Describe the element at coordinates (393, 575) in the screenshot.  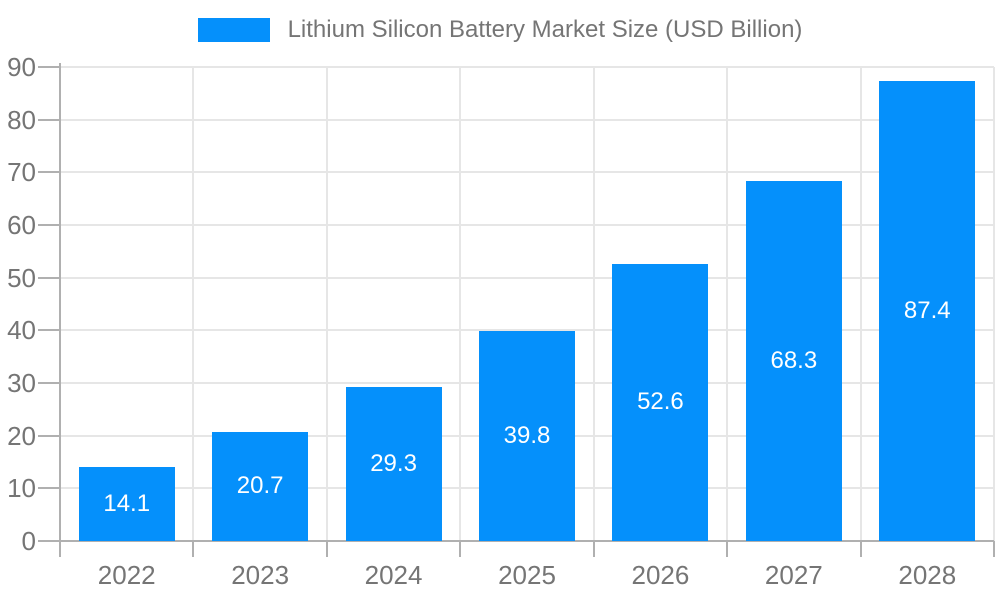
I see `x-tick-label: 2024` at that location.